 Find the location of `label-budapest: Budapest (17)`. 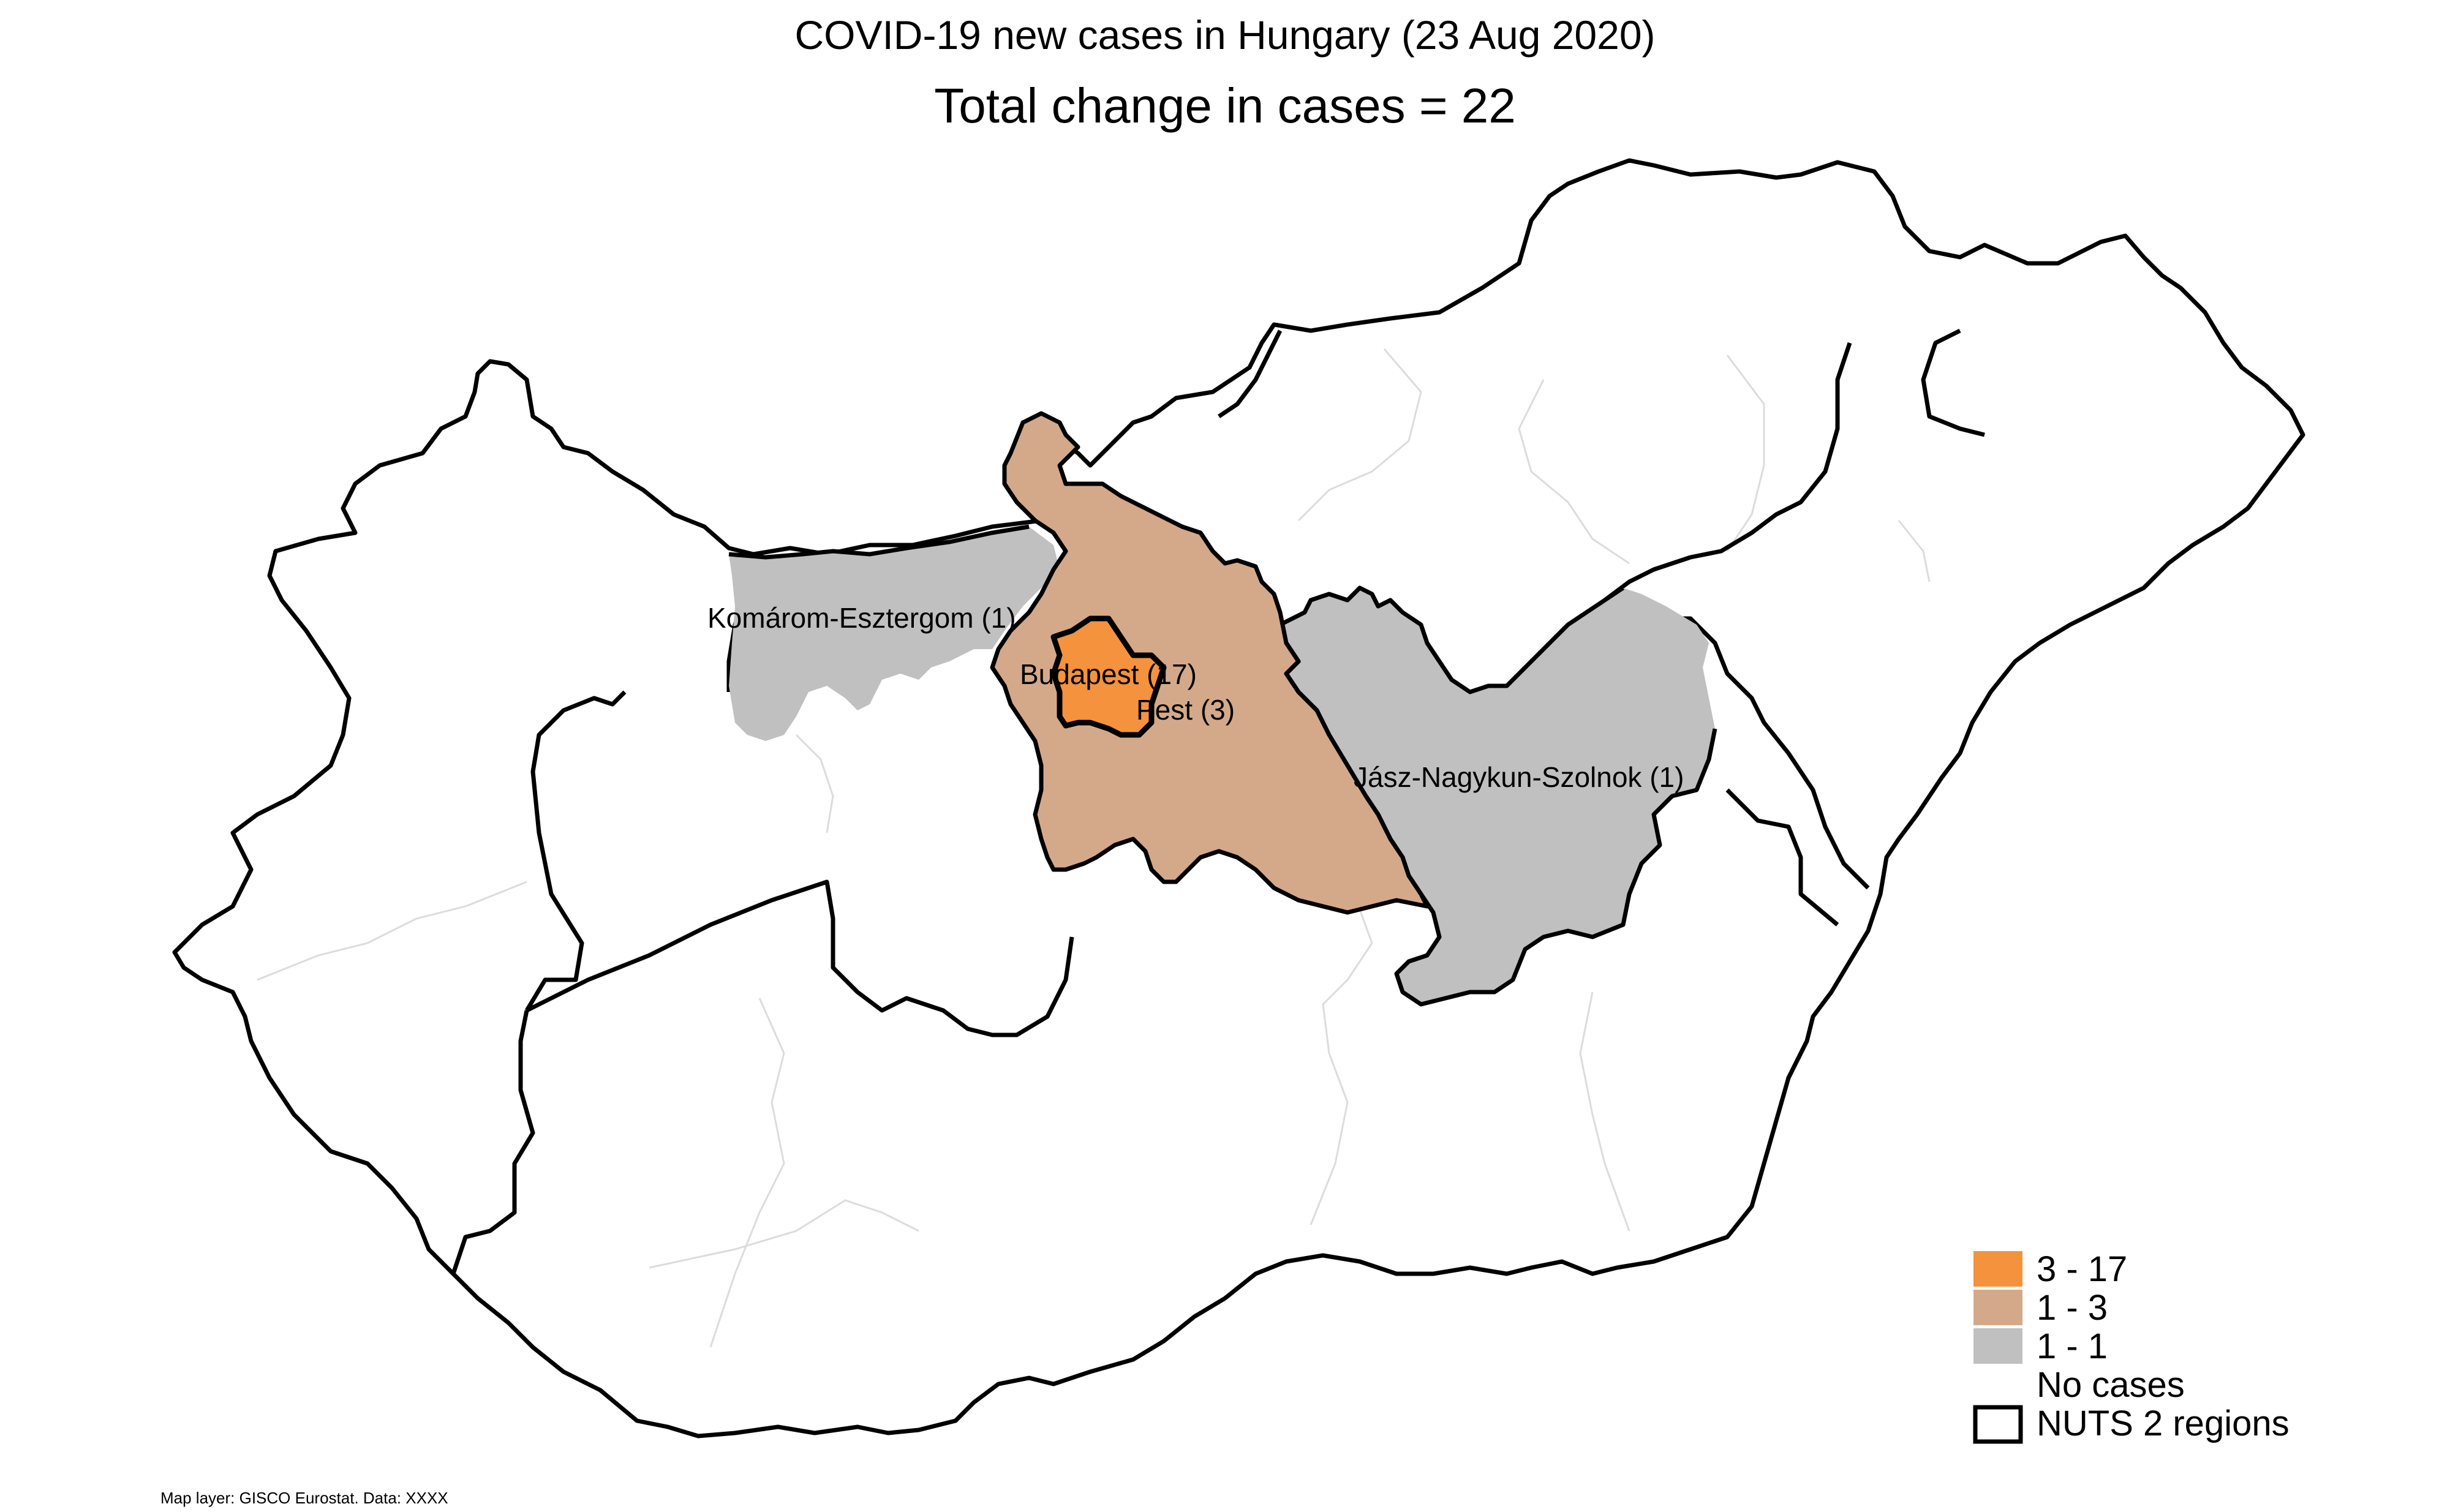

label-budapest: Budapest (17) is located at coordinates (1108, 674).